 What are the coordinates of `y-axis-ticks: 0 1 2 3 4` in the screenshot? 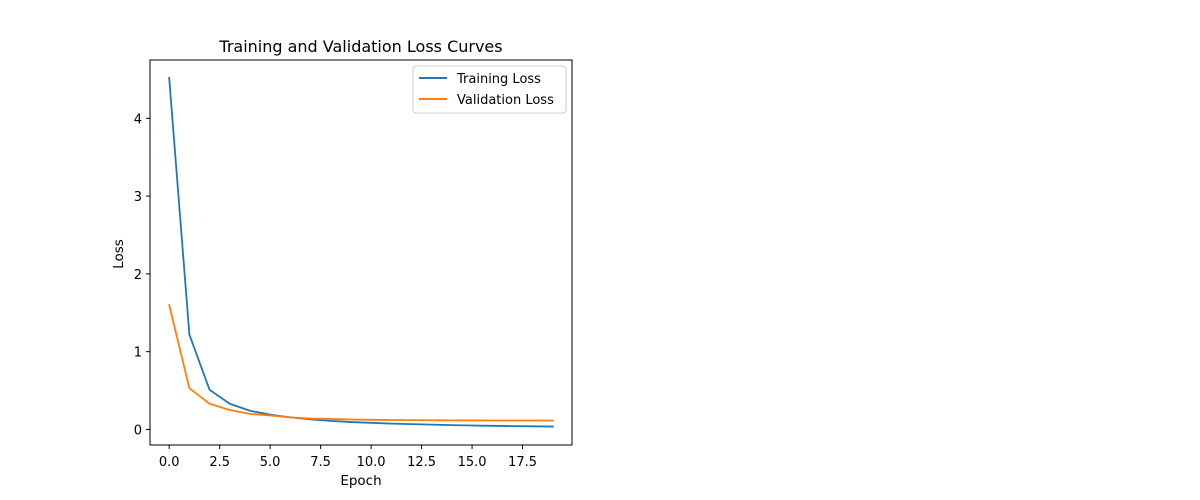 It's located at (142, 275).